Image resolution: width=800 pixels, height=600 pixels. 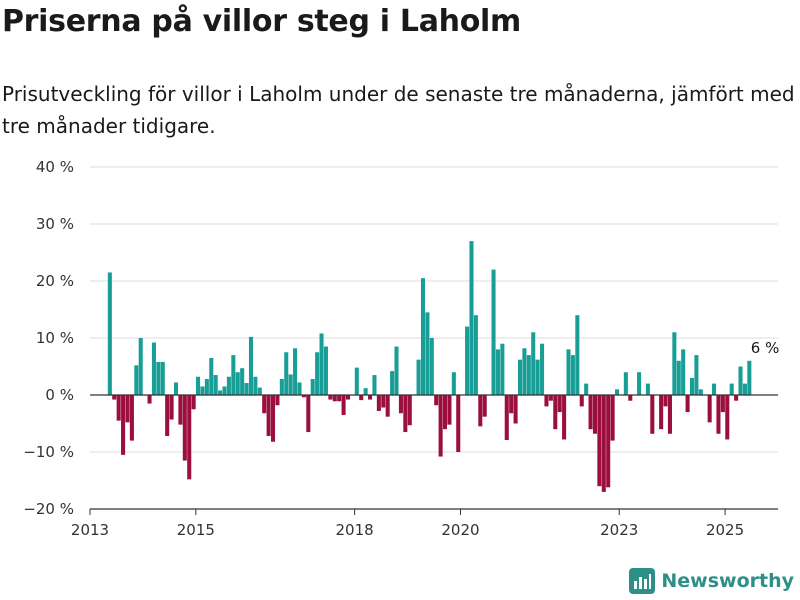 What do you see at coordinates (59, 395) in the screenshot?
I see `y-tick-label: 0 %` at bounding box center [59, 395].